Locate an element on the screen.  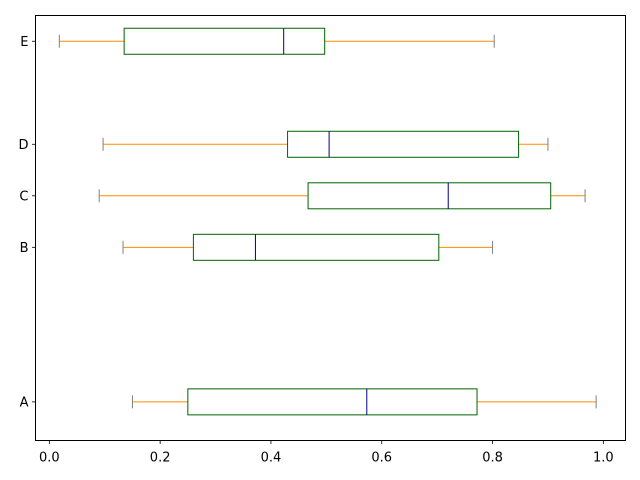
box-group-a is located at coordinates (364, 402).